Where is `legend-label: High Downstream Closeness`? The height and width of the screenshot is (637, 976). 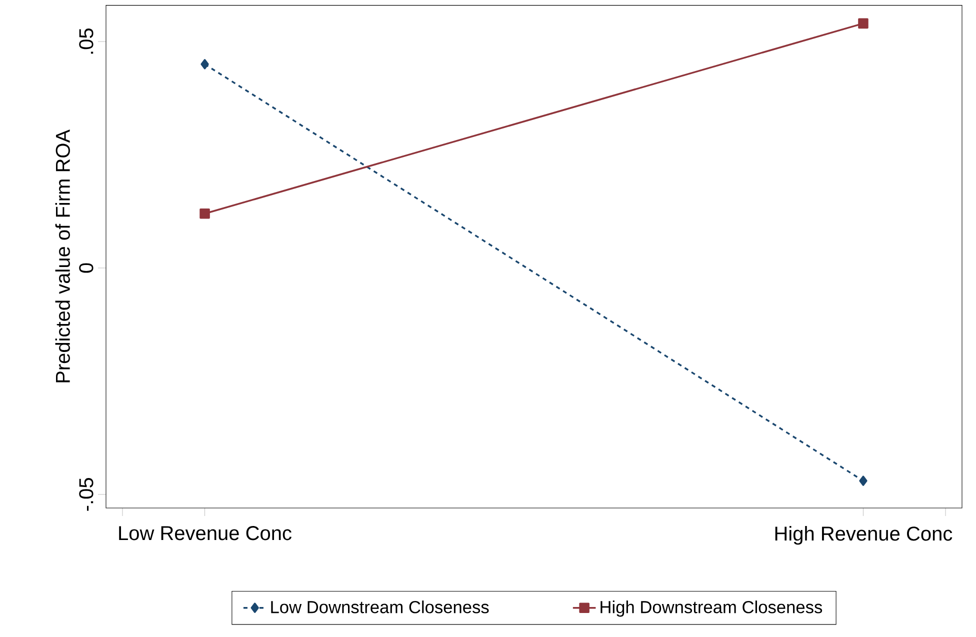
legend-label: High Downstream Closeness is located at coordinates (711, 608).